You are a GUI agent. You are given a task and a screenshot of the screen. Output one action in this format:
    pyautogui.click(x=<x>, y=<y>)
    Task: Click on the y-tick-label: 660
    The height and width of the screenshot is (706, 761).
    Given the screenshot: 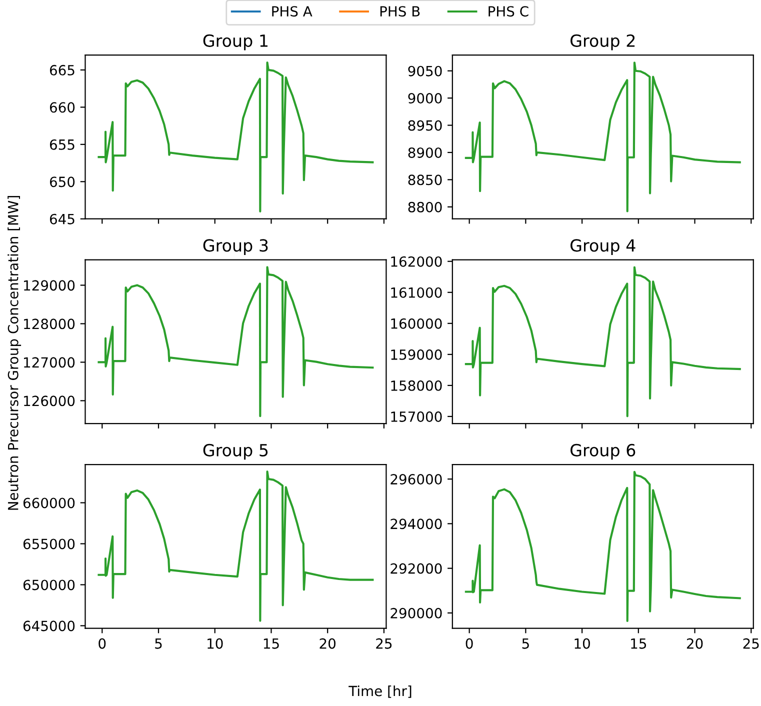 What is the action you would take?
    pyautogui.click(x=62, y=107)
    